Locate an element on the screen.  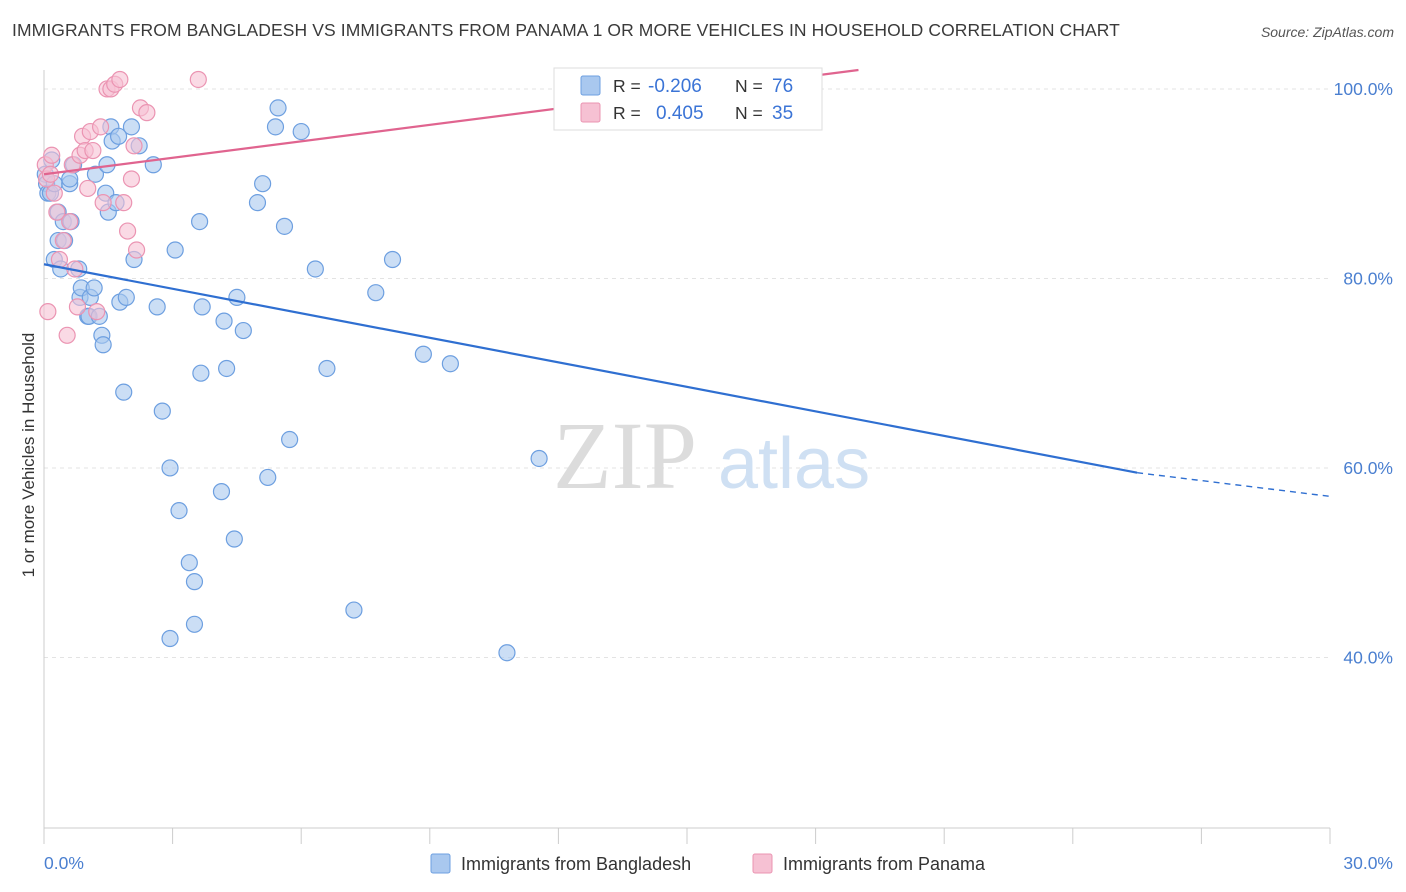
x-tick-label: 30.0% is located at coordinates (1368, 863).